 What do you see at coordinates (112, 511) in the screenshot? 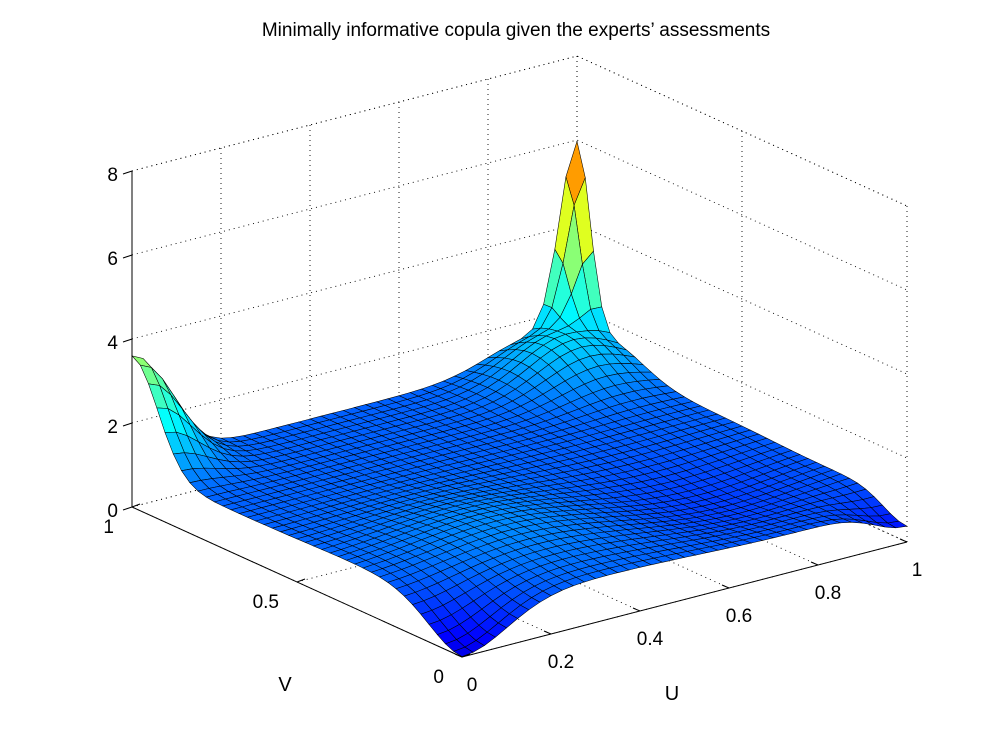
I see `z-tick-label: 0` at bounding box center [112, 511].